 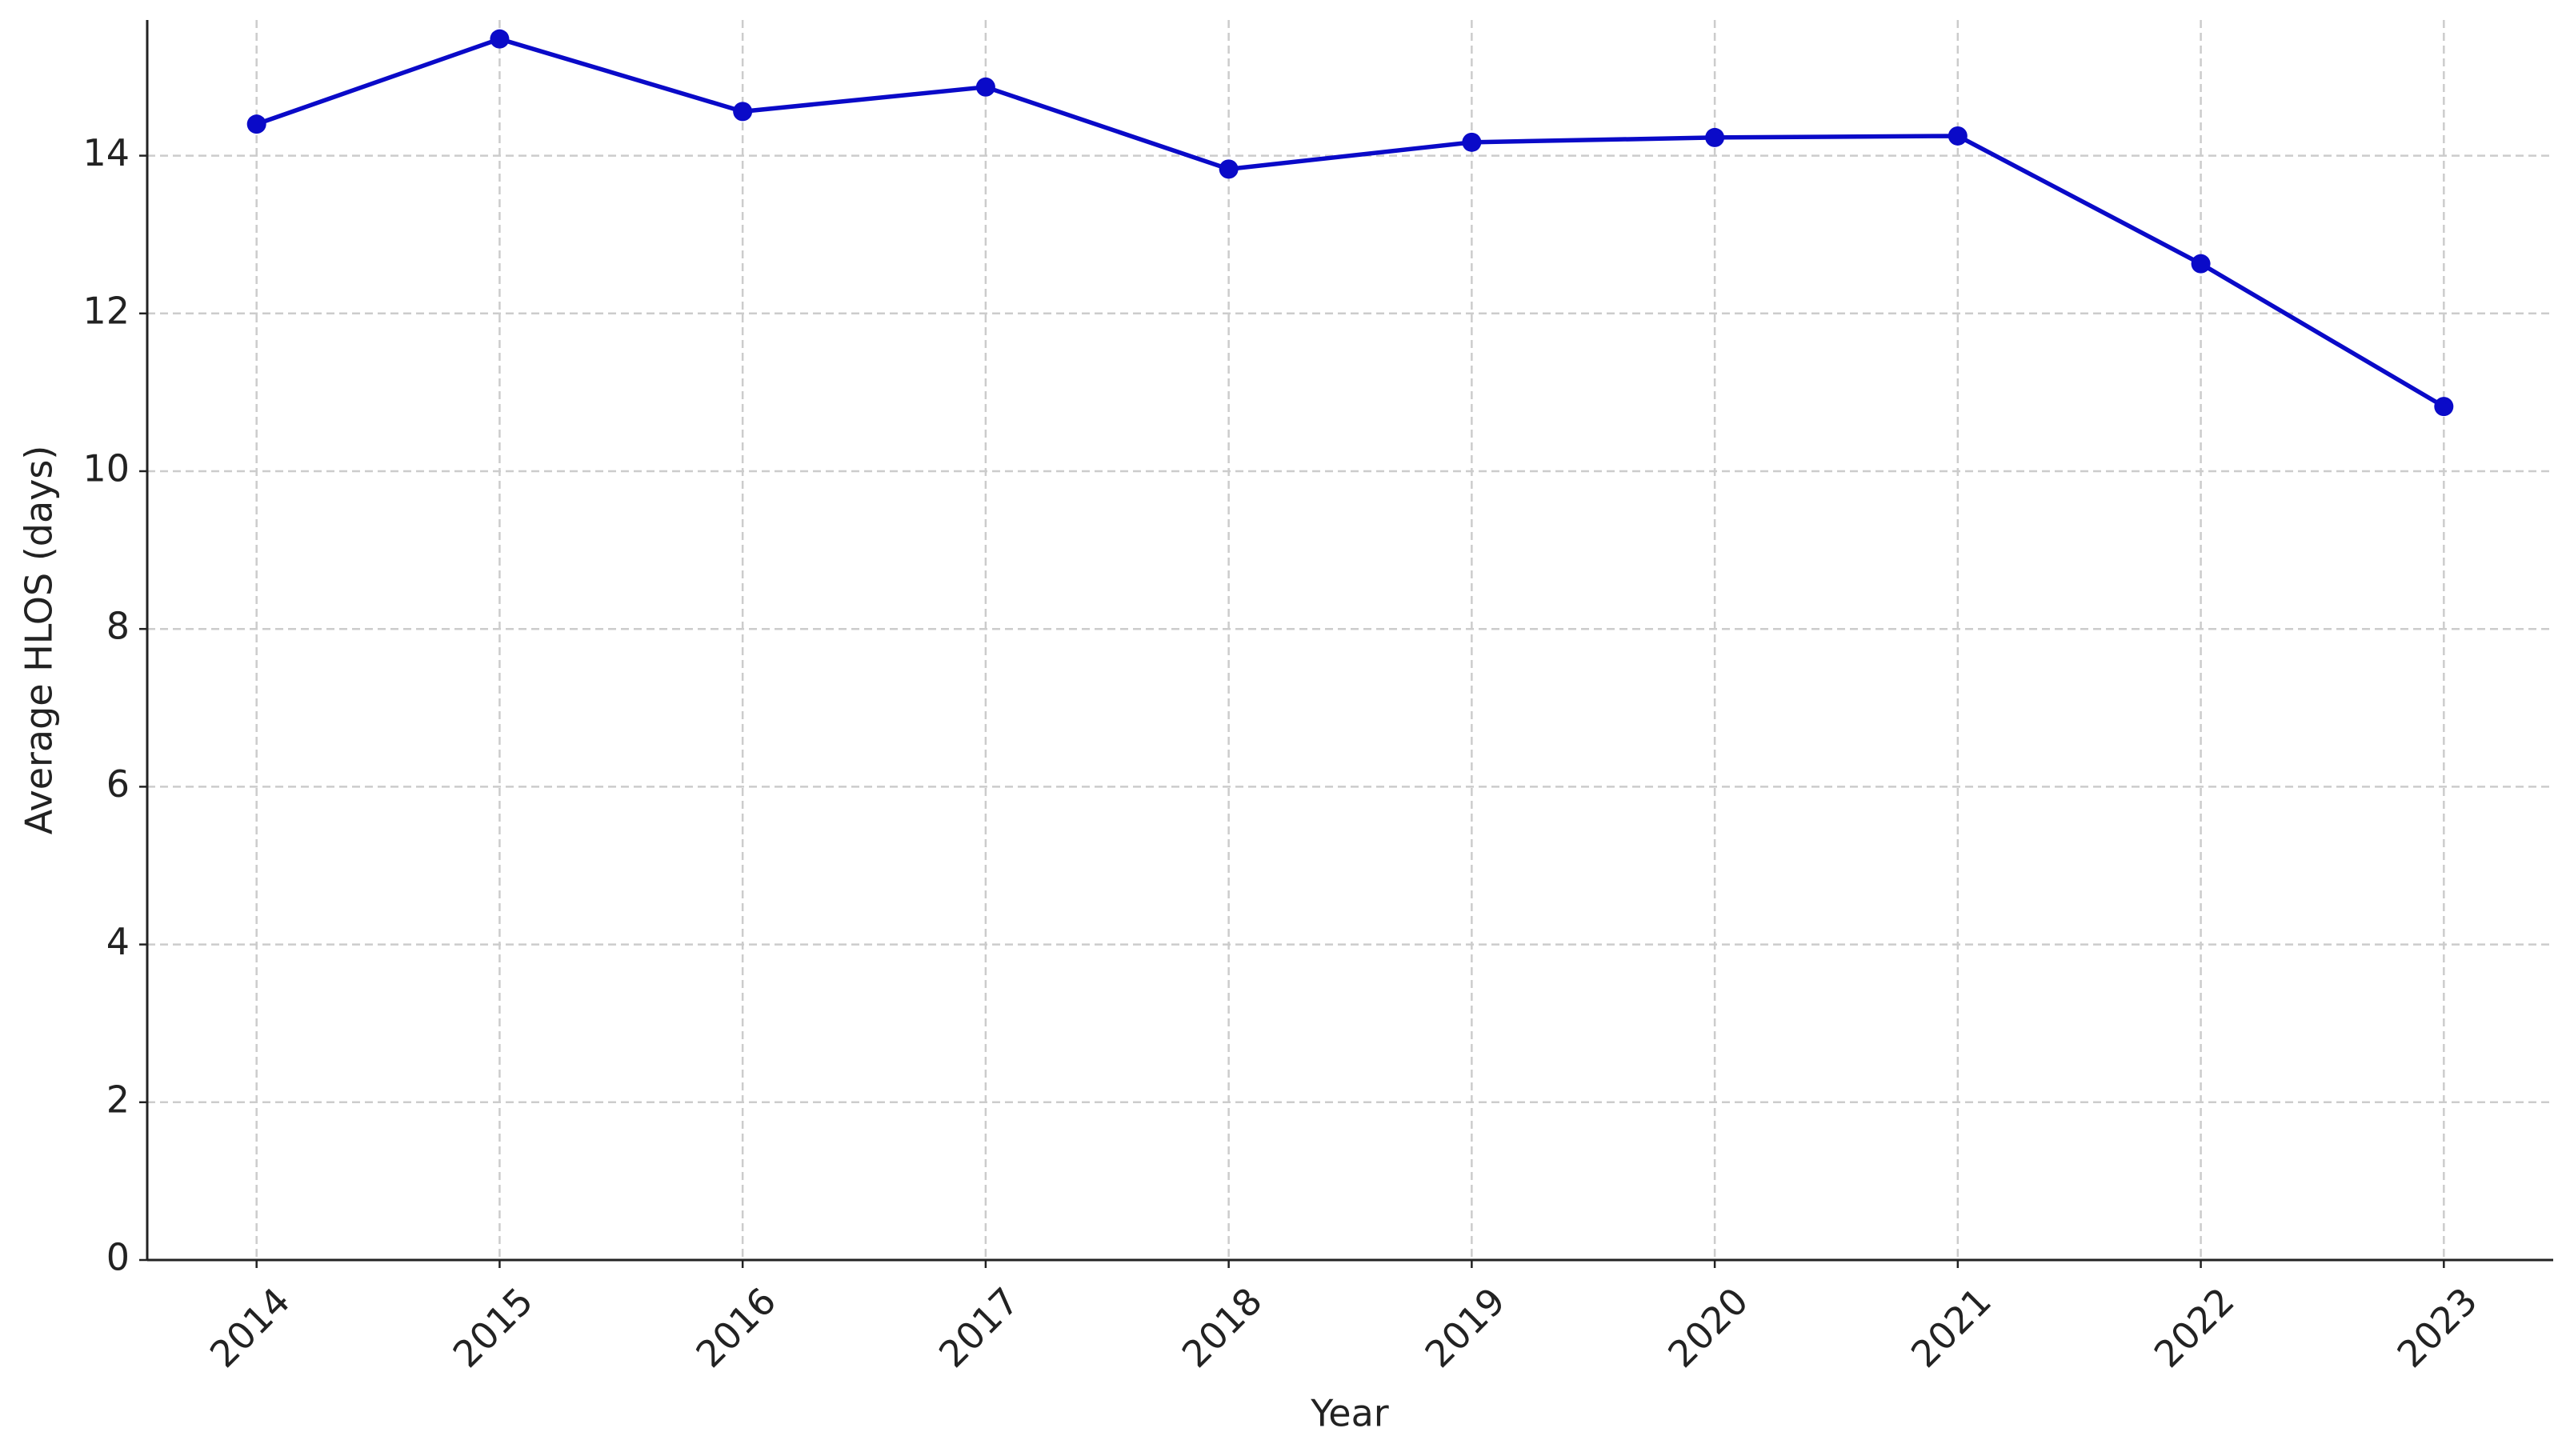 What do you see at coordinates (2436, 1327) in the screenshot?
I see `x-tick-label: 2023` at bounding box center [2436, 1327].